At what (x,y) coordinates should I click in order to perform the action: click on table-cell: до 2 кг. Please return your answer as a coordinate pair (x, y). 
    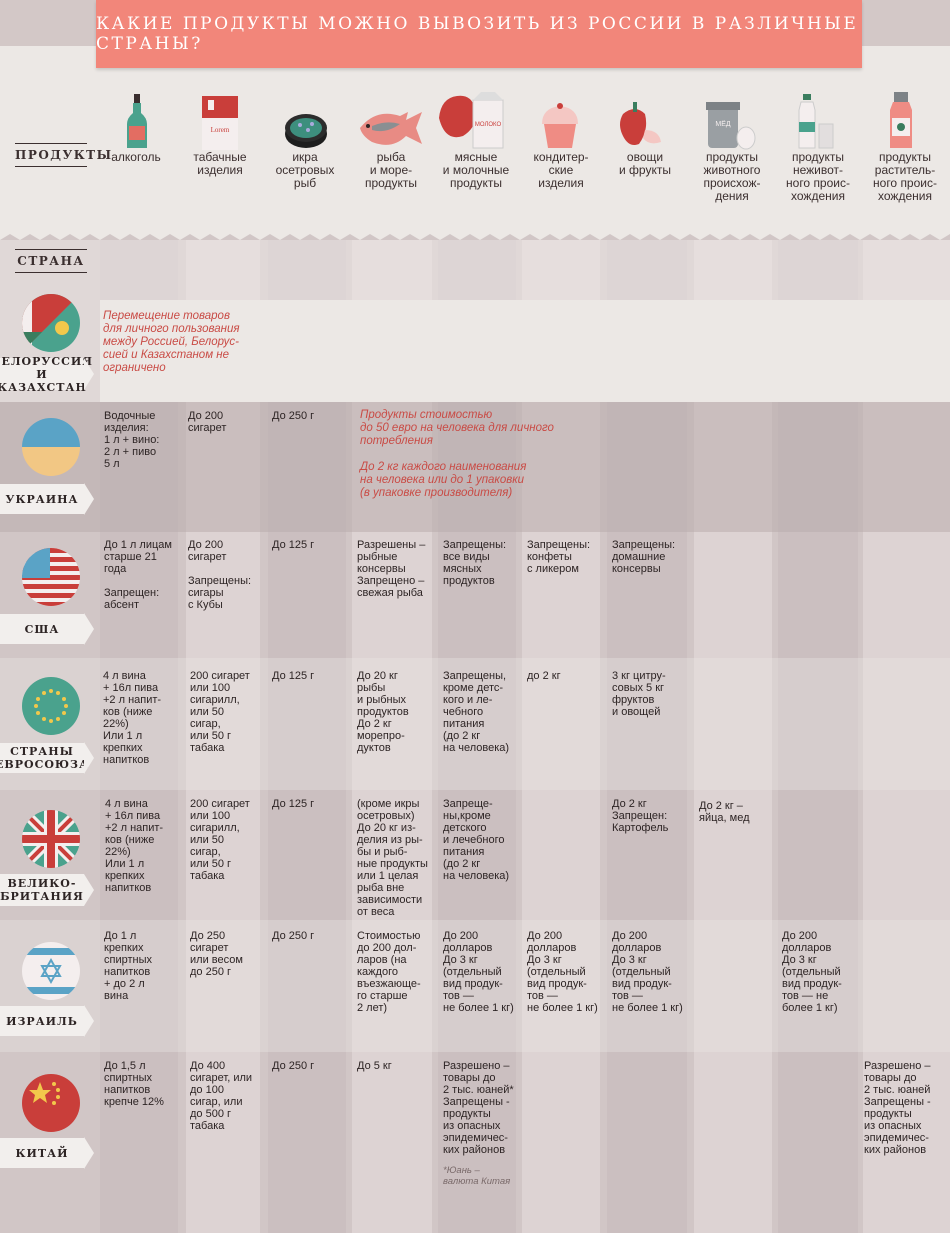
    Looking at the image, I should click on (544, 676).